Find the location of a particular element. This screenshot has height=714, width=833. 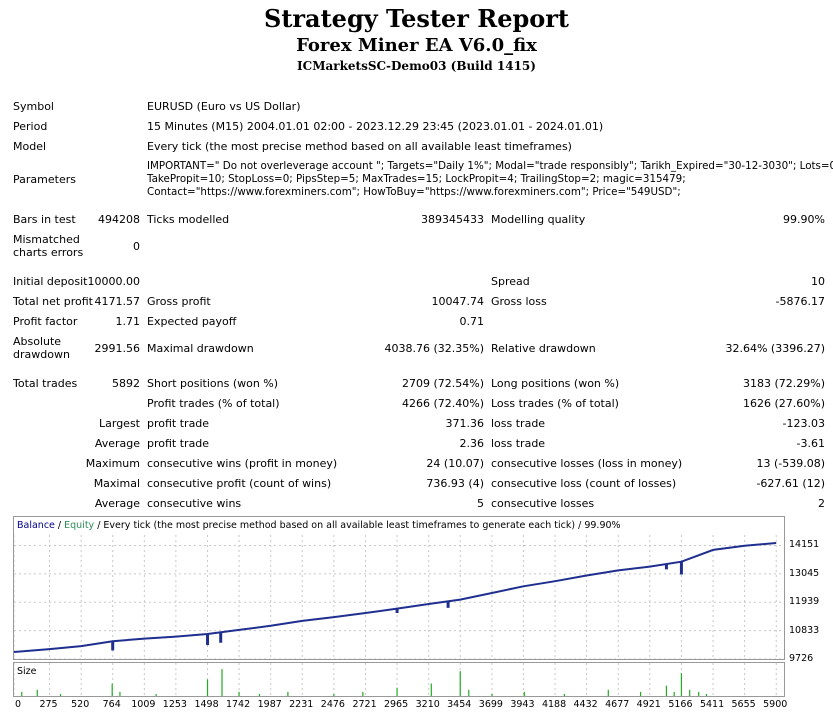

x-tick-label: 5900 is located at coordinates (775, 704).